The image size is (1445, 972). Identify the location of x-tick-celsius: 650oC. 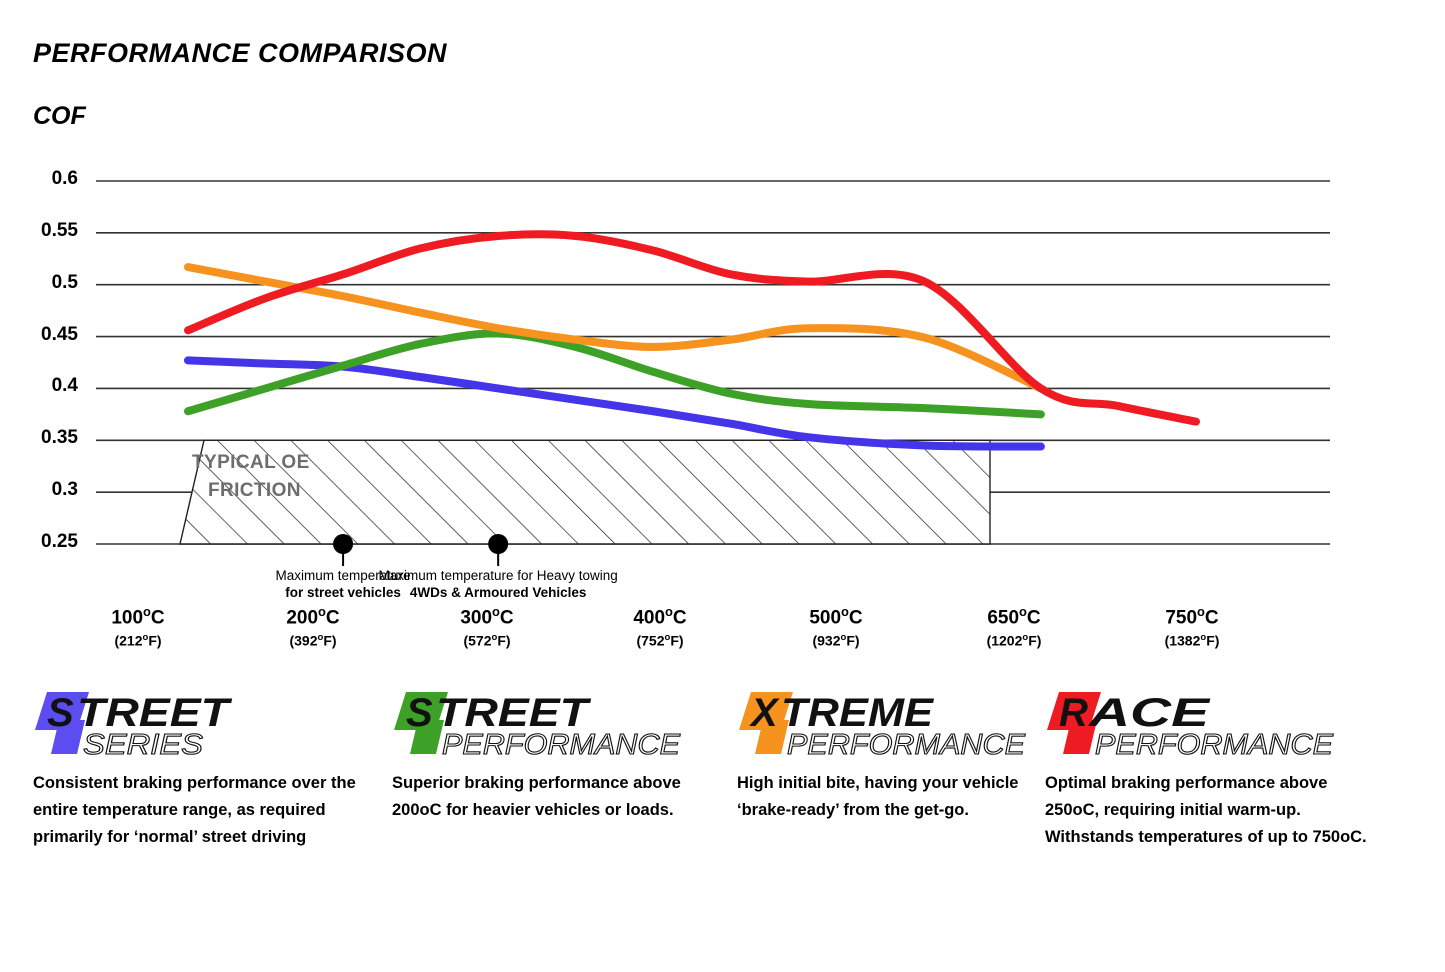
(1014, 616).